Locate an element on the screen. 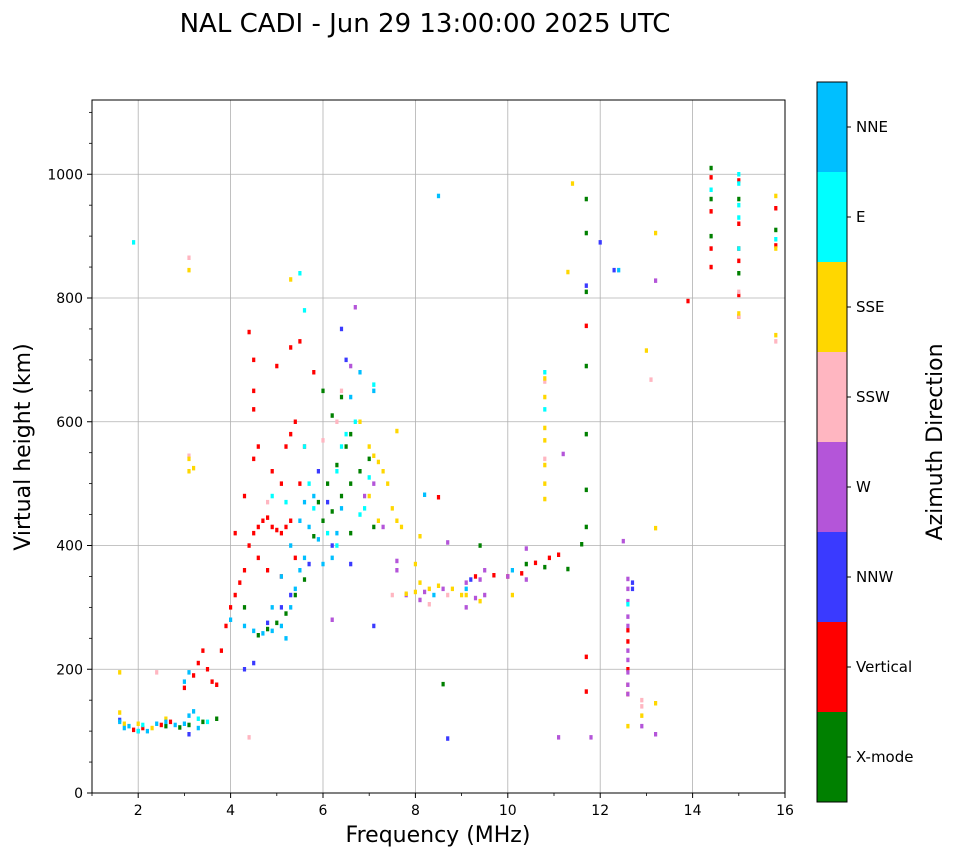 The image size is (958, 857). colorbar-frame is located at coordinates (832, 442).